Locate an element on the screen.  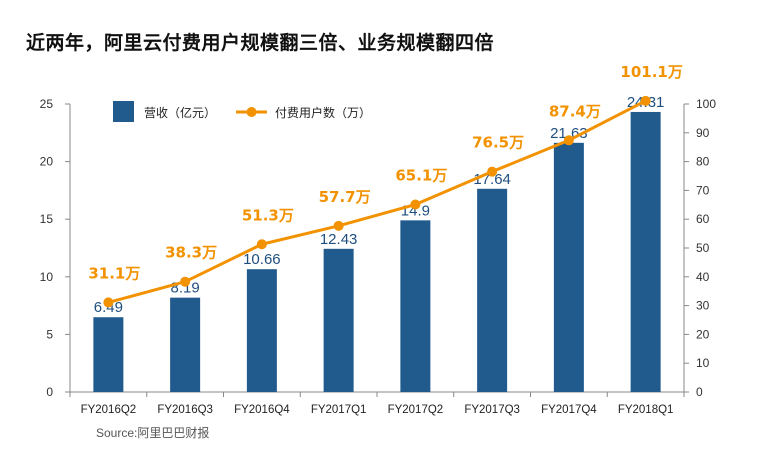
revenue-bar-label: 6.49 is located at coordinates (108, 307).